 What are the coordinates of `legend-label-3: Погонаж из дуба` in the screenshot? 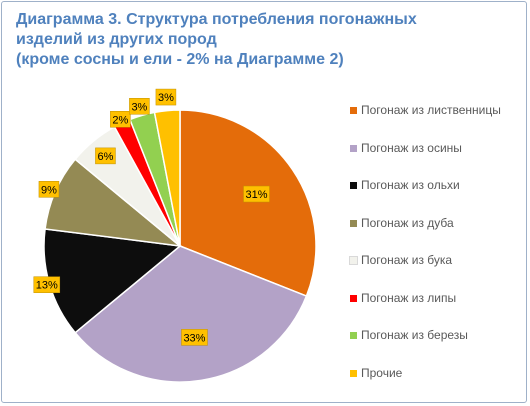 It's located at (407, 222).